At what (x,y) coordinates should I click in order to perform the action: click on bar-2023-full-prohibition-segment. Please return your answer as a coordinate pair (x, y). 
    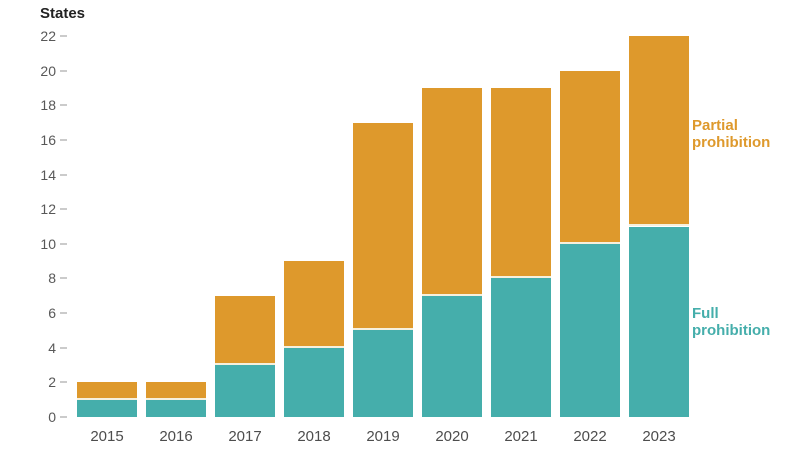
    Looking at the image, I should click on (659, 321).